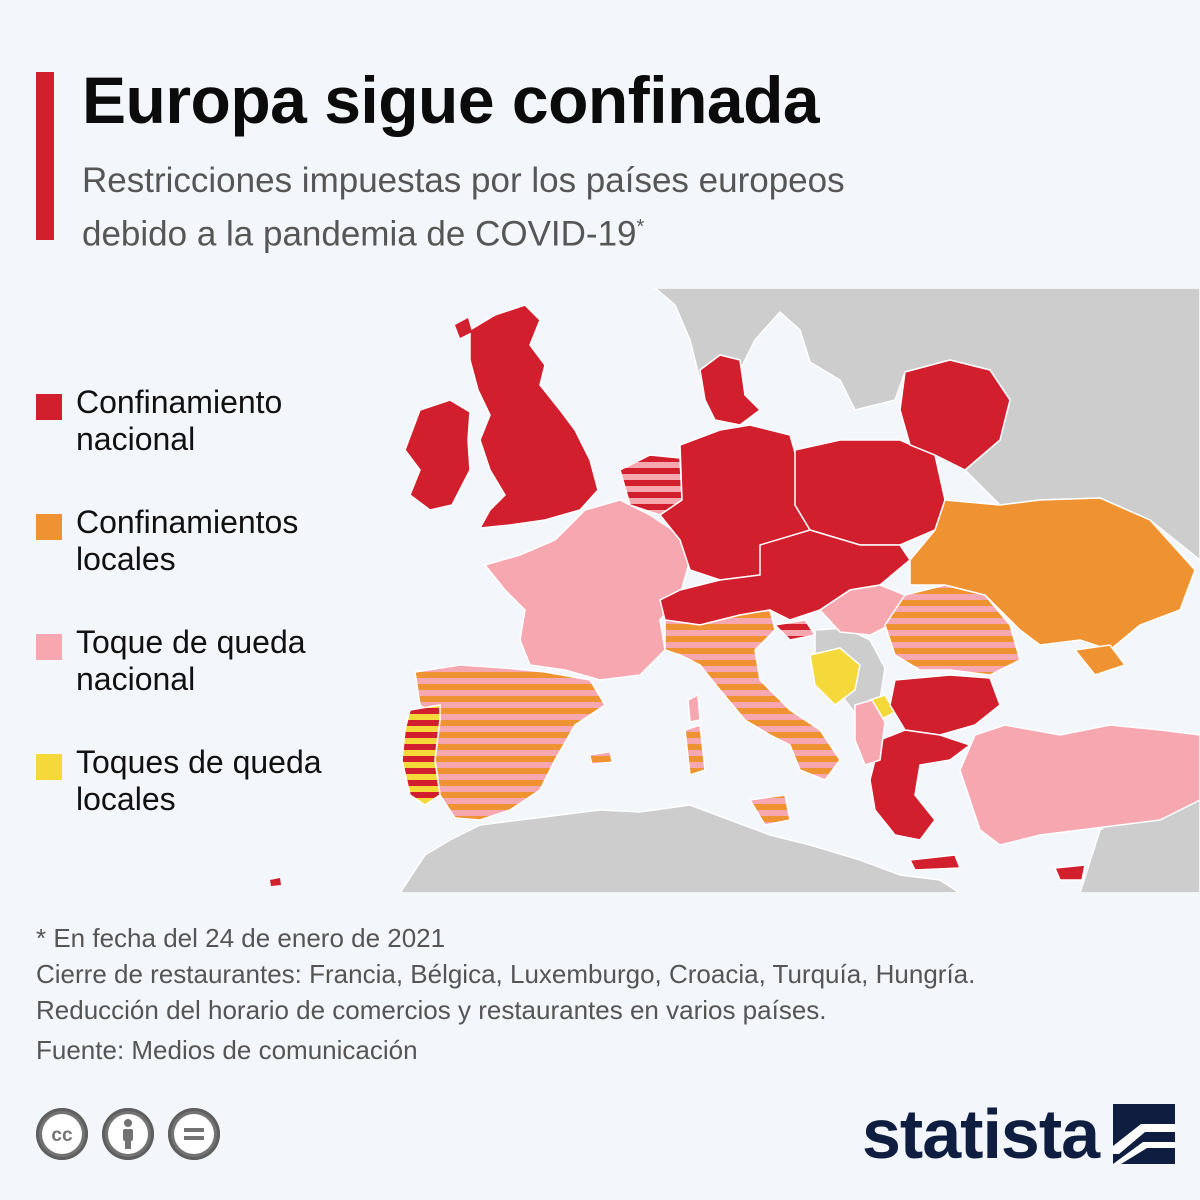 The height and width of the screenshot is (1200, 1200). What do you see at coordinates (870, 732) in the screenshot?
I see `country-albania-macedonia` at bounding box center [870, 732].